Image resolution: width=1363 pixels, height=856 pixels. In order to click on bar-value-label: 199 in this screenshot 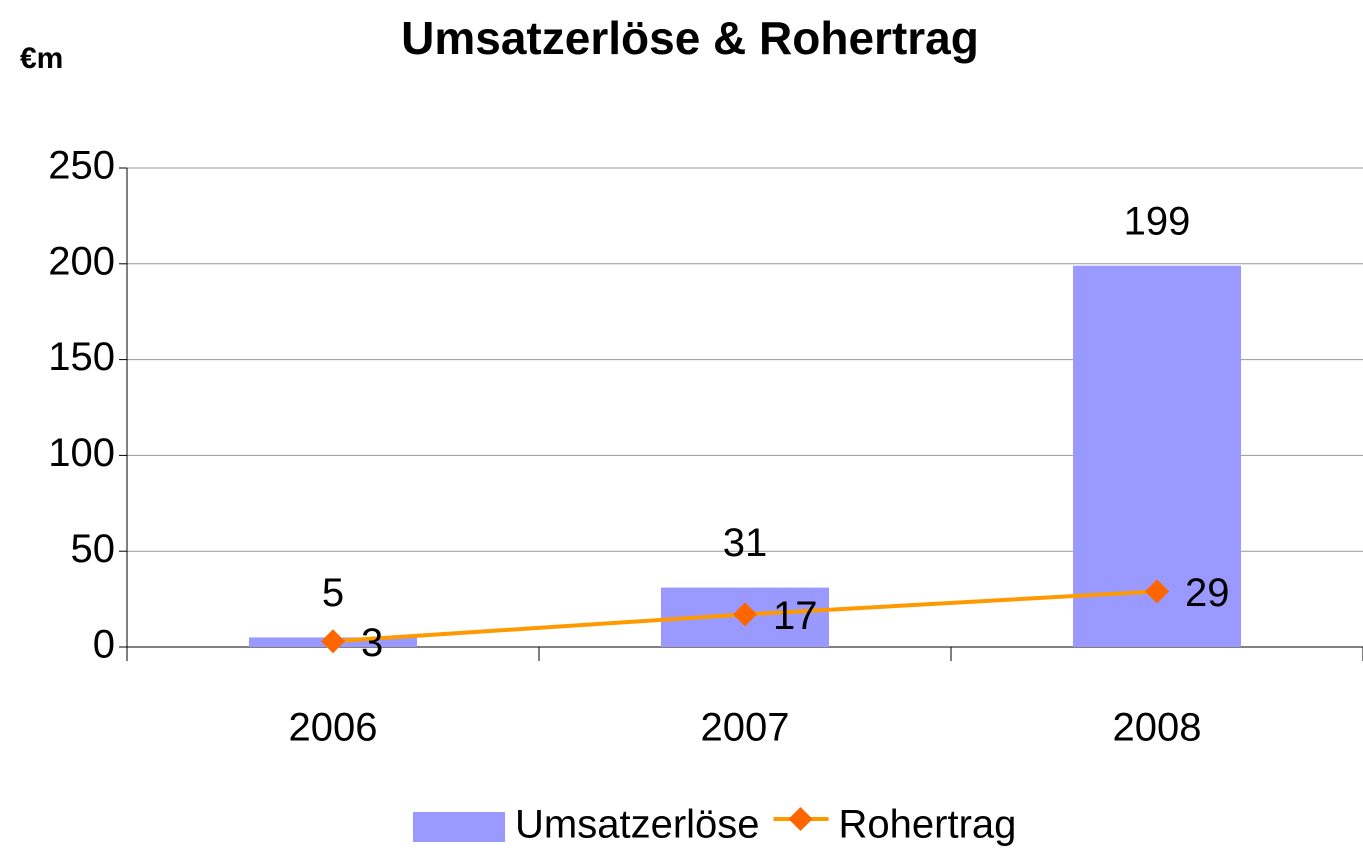, I will do `click(1157, 221)`.